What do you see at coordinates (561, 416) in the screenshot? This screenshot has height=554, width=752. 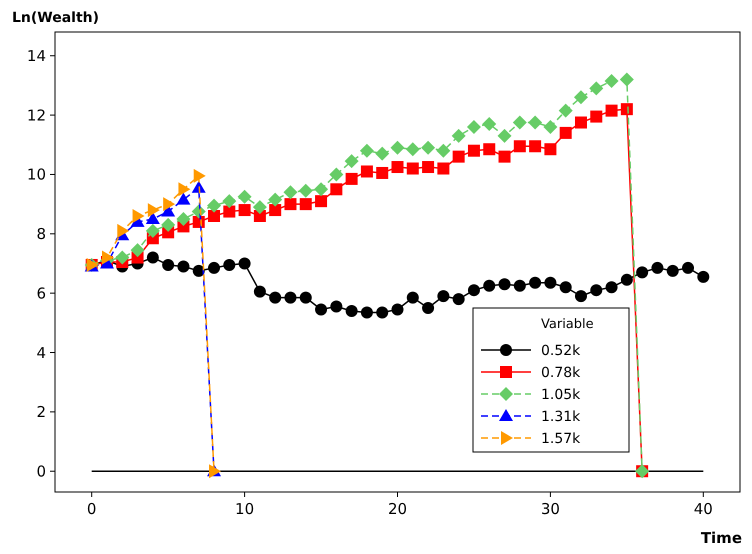 I see `legend-label: 1.31k` at bounding box center [561, 416].